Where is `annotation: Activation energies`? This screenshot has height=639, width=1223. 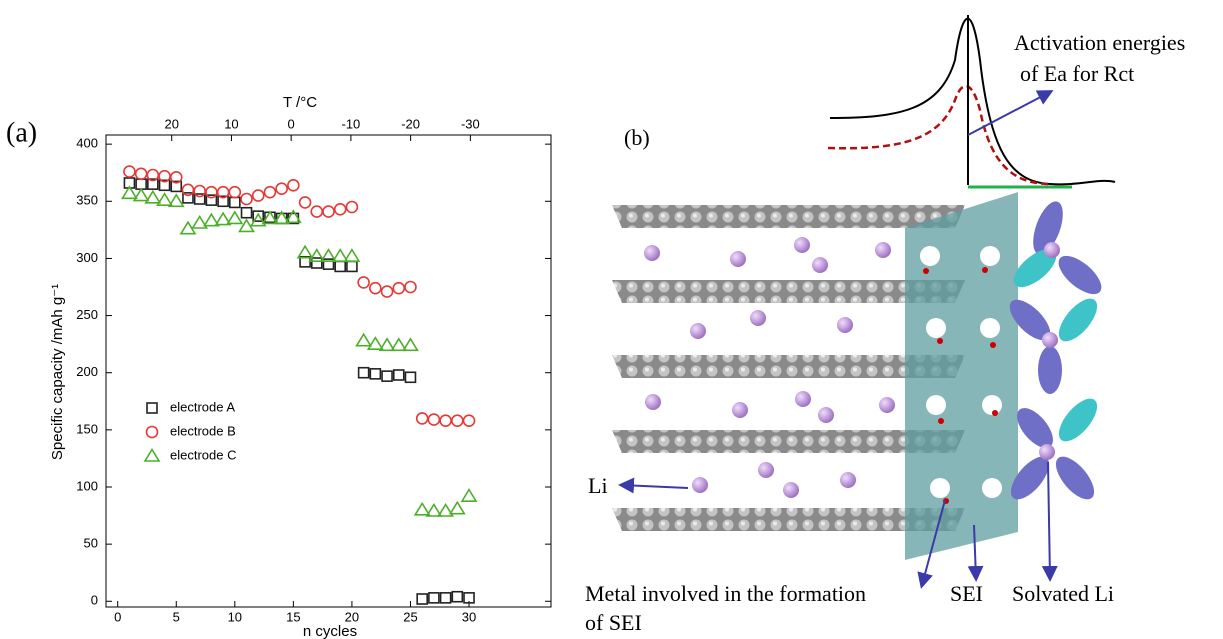 annotation: Activation energies is located at coordinates (1099, 42).